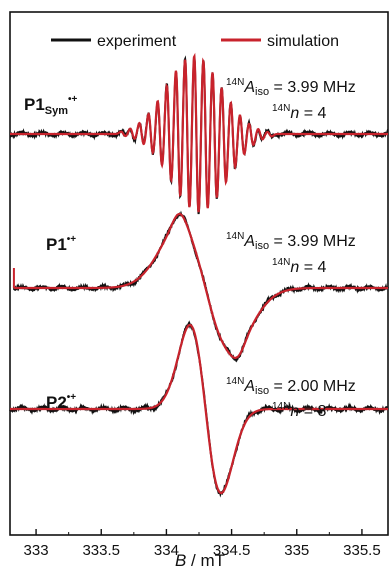 This screenshot has width=391, height=575. Describe the element at coordinates (362, 550) in the screenshot. I see `x-tick-label: 335.5` at that location.